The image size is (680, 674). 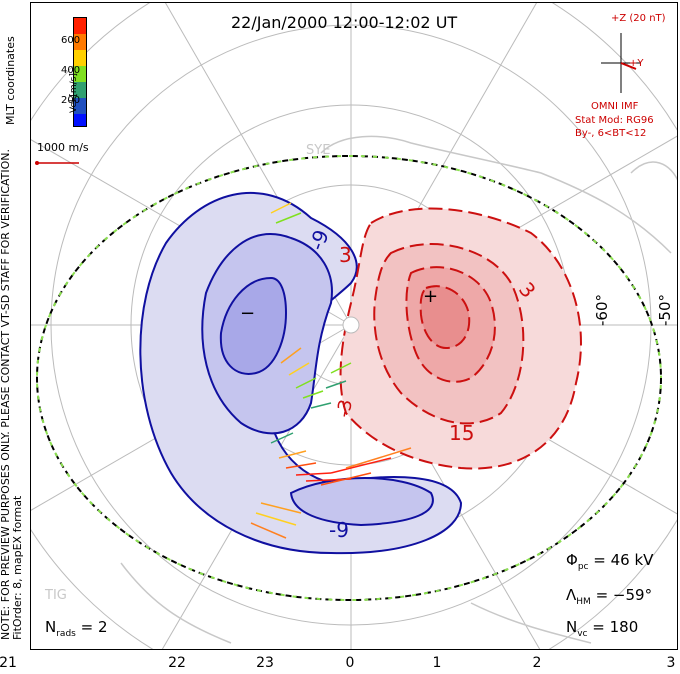 I want to click on contour-label: -9, so click(x=339, y=530).